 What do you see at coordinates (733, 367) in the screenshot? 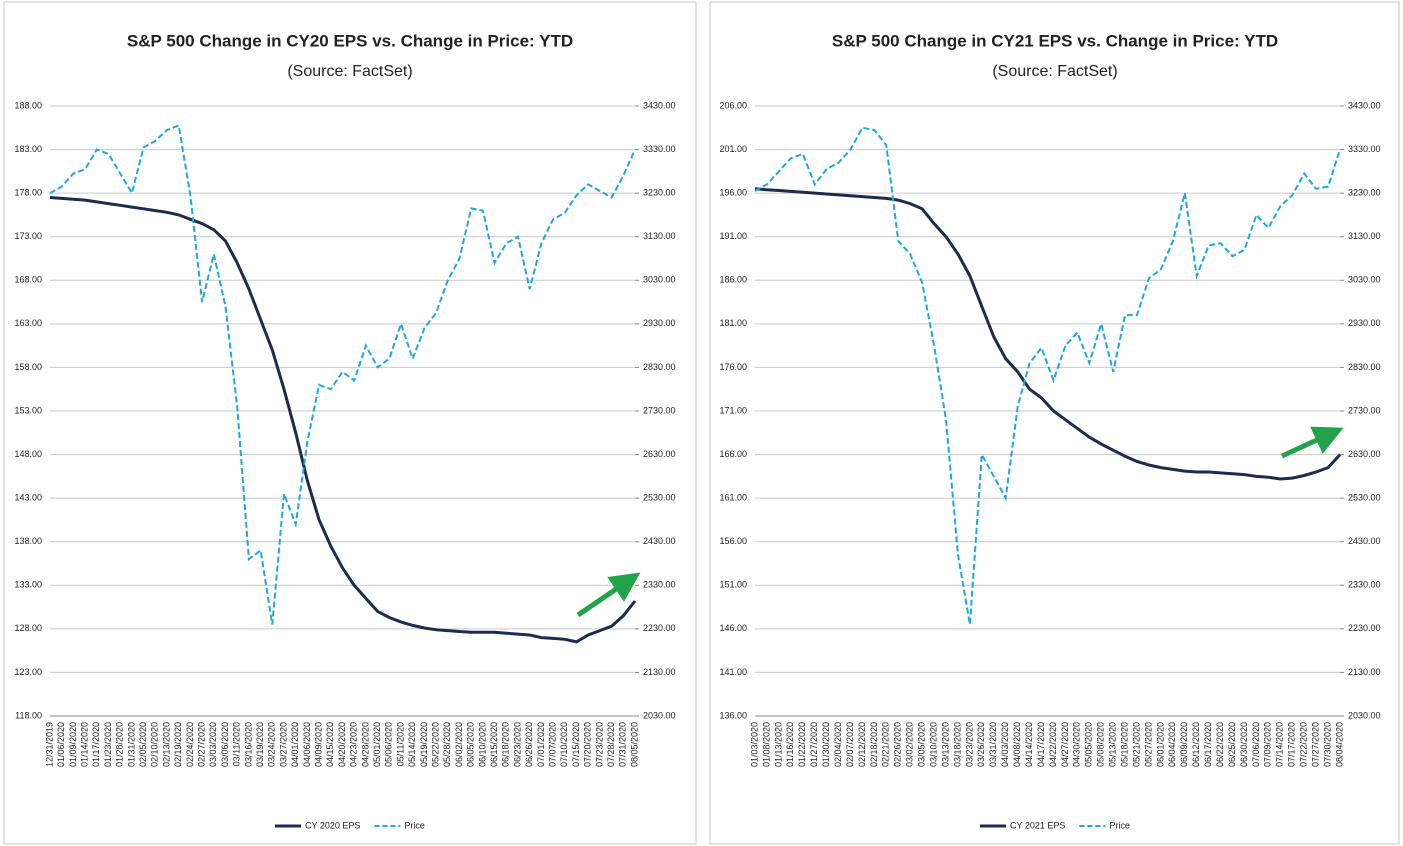
I see `y-tick-label: 176.00` at bounding box center [733, 367].